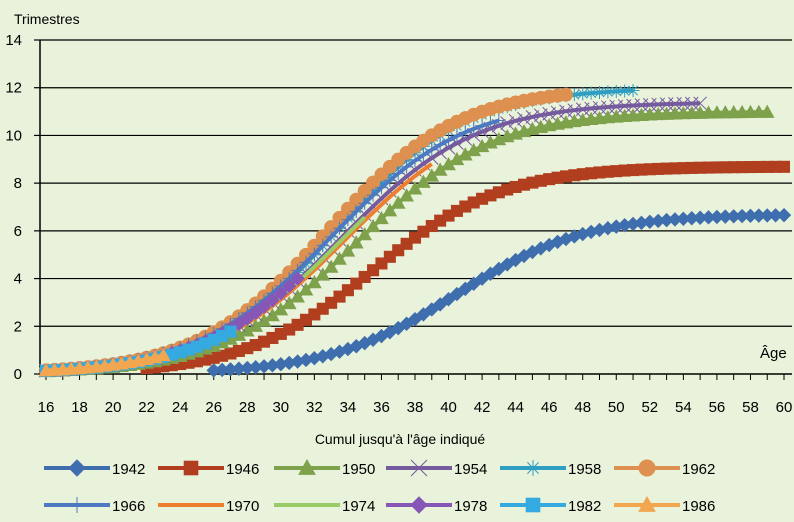 This screenshot has width=794, height=522. What do you see at coordinates (436, 468) in the screenshot?
I see `legend-item-1954: 1954` at bounding box center [436, 468].